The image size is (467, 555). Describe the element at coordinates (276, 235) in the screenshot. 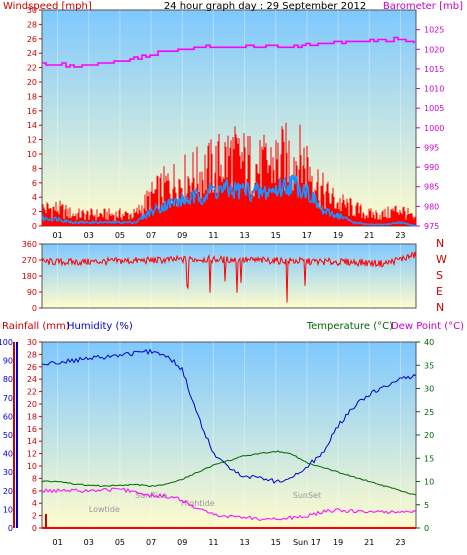

I see `wind-x-tick-label: 15` at that location.